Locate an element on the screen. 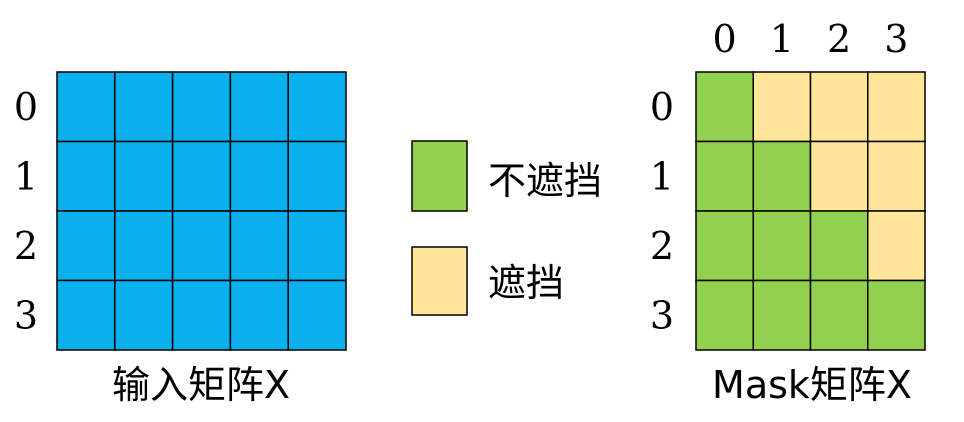  input-row-label: 0 is located at coordinates (26, 107).